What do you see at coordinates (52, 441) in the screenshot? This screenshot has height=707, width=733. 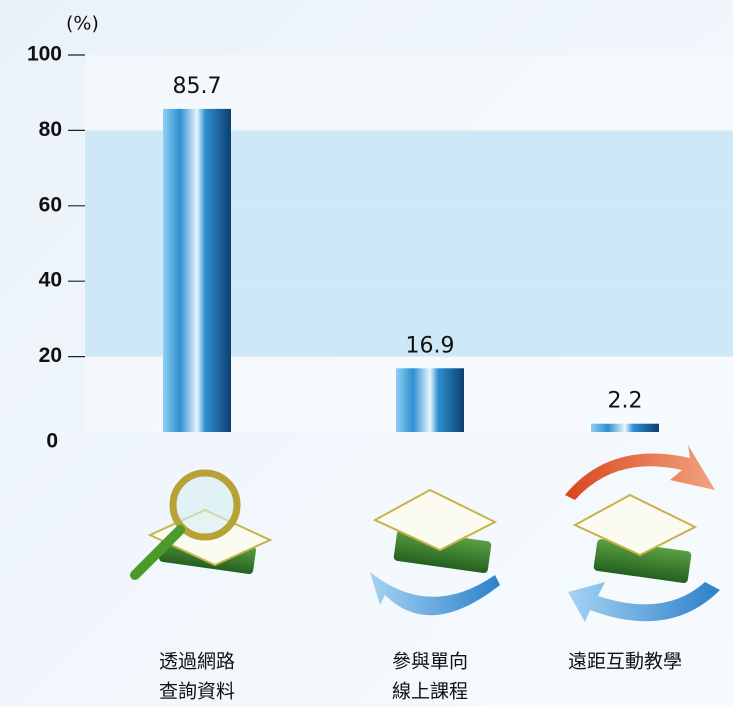 I see `y-tick-label: 0` at bounding box center [52, 441].